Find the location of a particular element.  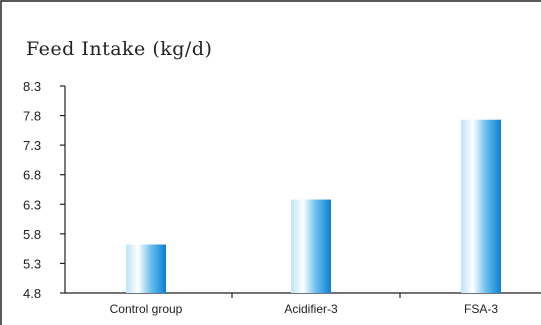

y-tick-label: 5.8 is located at coordinates (32, 234).